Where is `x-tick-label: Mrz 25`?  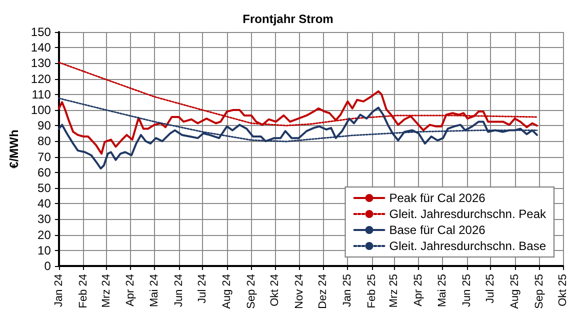 x-tick-label: Mrz 25 is located at coordinates (394, 291).